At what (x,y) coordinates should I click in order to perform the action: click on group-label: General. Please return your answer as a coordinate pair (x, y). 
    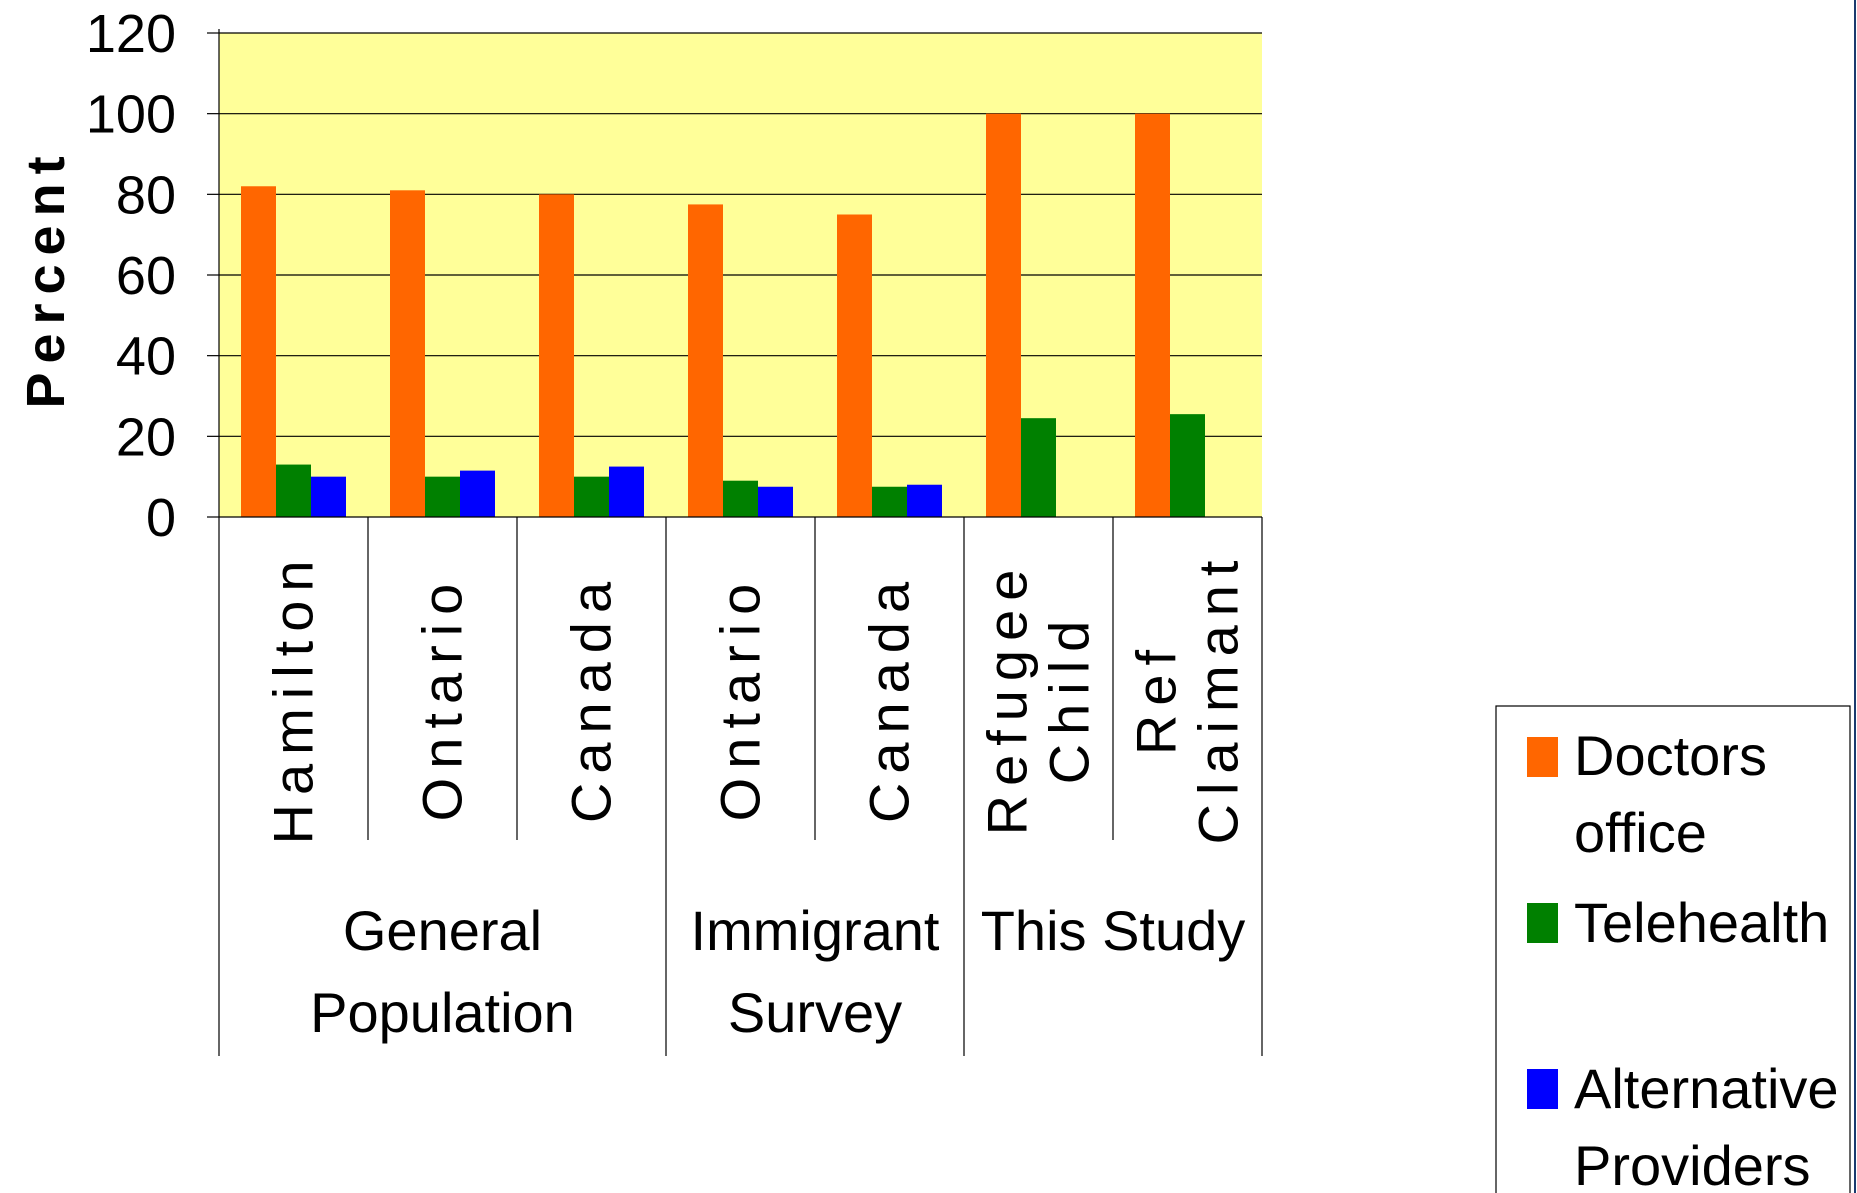
    Looking at the image, I should click on (442, 930).